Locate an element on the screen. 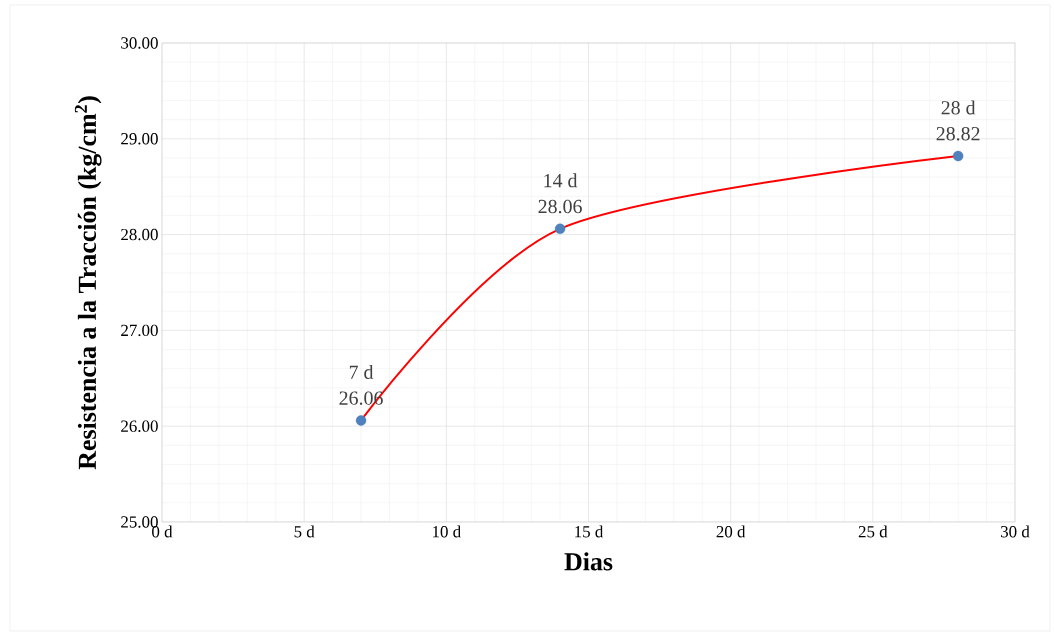 Image resolution: width=1054 pixels, height=633 pixels. data-label: 28.82 is located at coordinates (958, 133).